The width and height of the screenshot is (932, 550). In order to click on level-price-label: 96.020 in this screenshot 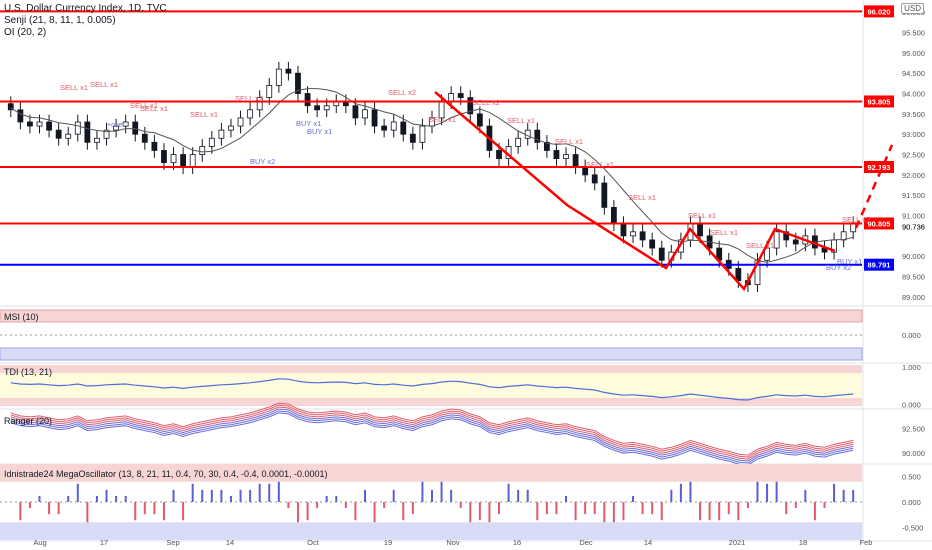, I will do `click(879, 11)`.